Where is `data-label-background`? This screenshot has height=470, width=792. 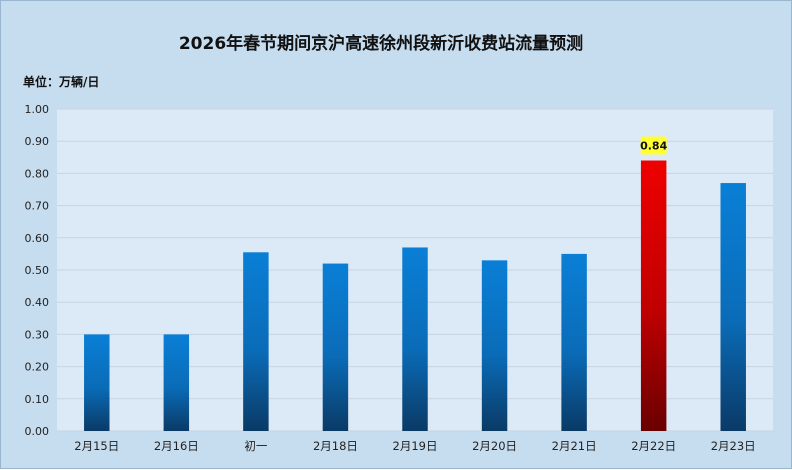
data-label-background is located at coordinates (653, 145).